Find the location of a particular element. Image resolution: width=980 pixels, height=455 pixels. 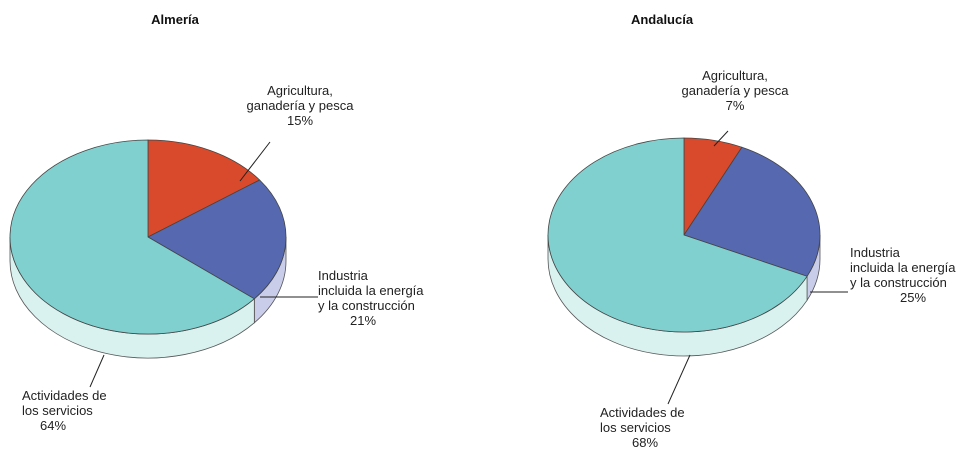

value-label: 15% is located at coordinates (300, 120).